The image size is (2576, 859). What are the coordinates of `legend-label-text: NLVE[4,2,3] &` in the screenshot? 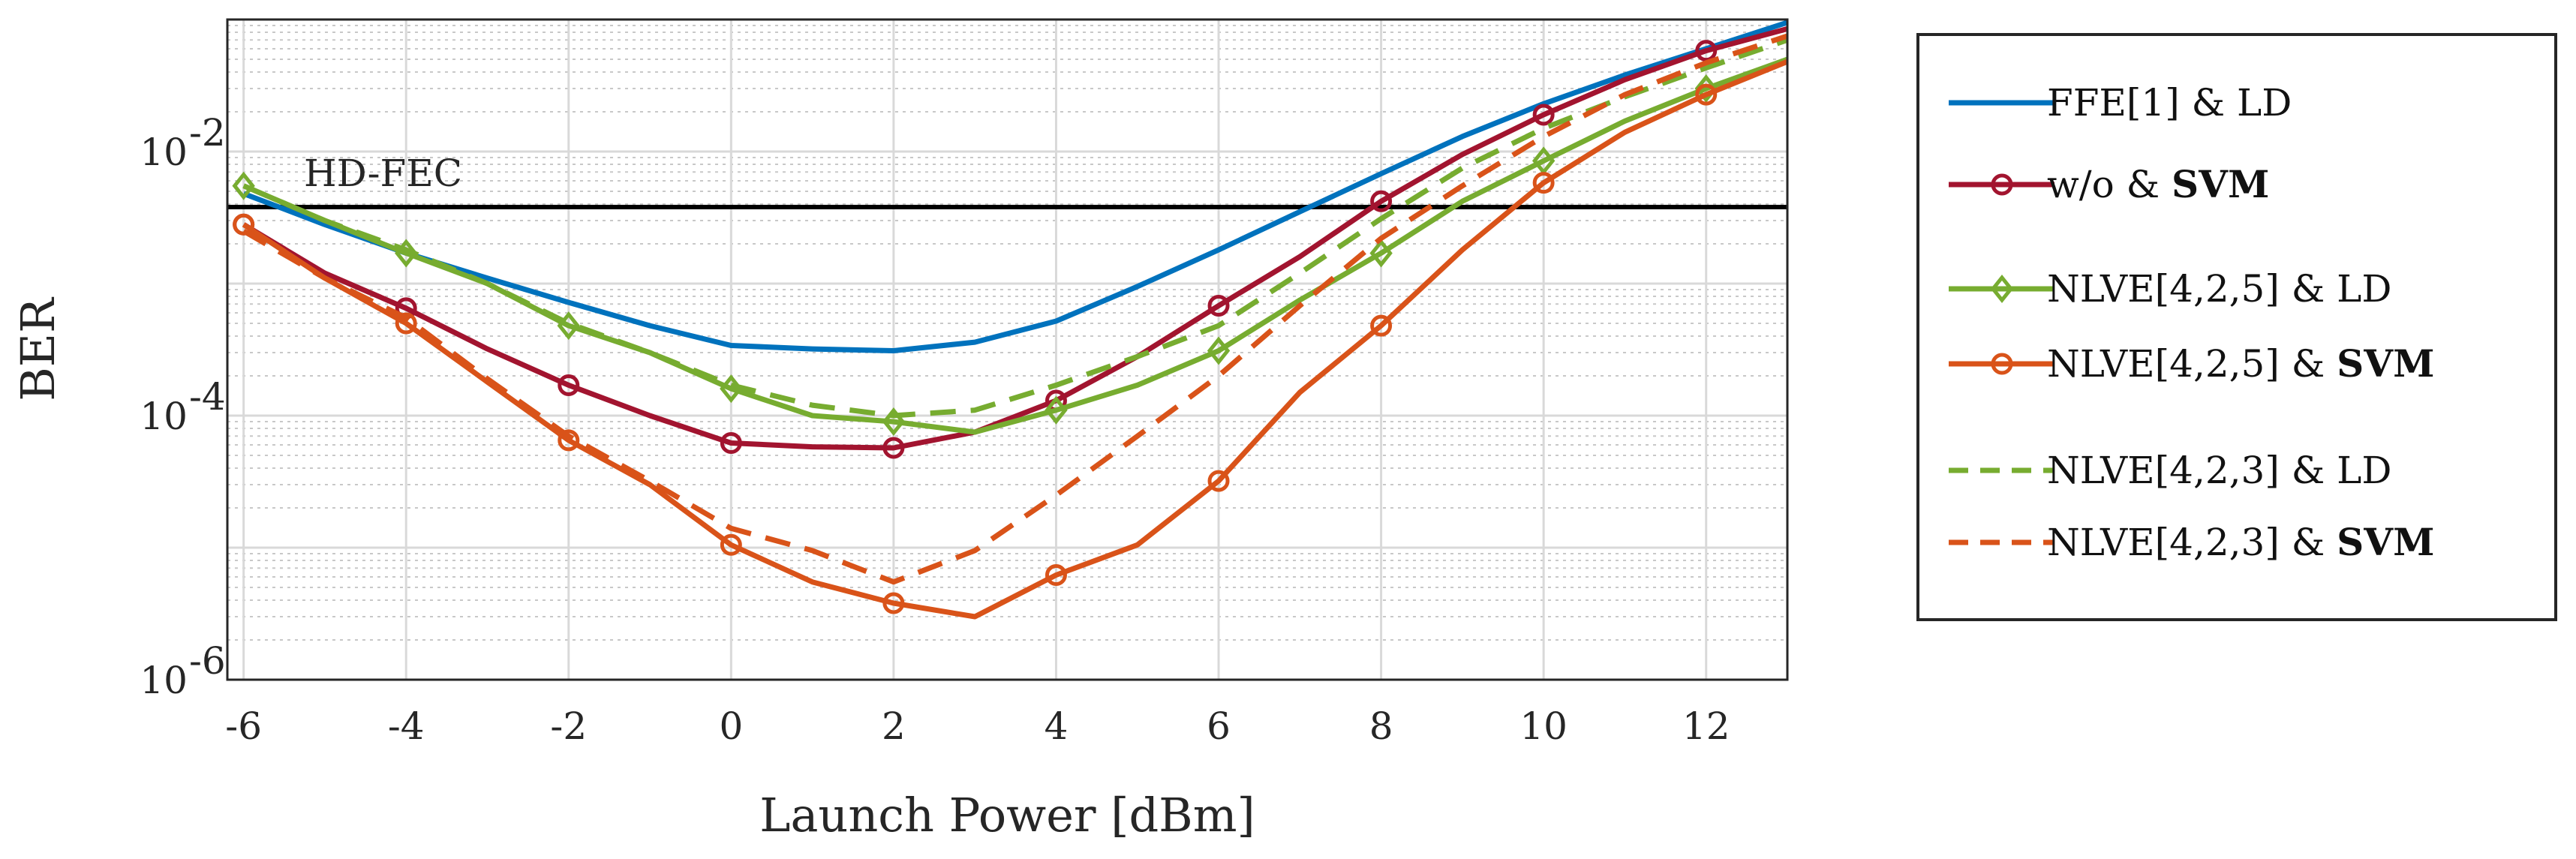 It's located at (2192, 542).